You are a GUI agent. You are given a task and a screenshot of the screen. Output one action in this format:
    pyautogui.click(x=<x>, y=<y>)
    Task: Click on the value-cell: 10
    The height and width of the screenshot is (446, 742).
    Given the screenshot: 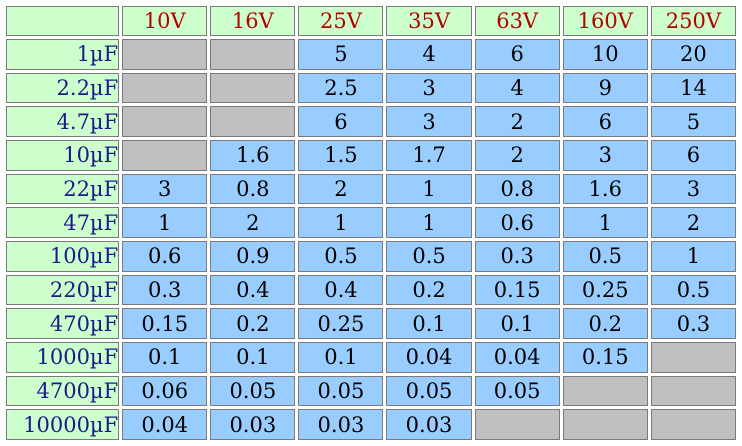 What is the action you would take?
    pyautogui.click(x=605, y=54)
    